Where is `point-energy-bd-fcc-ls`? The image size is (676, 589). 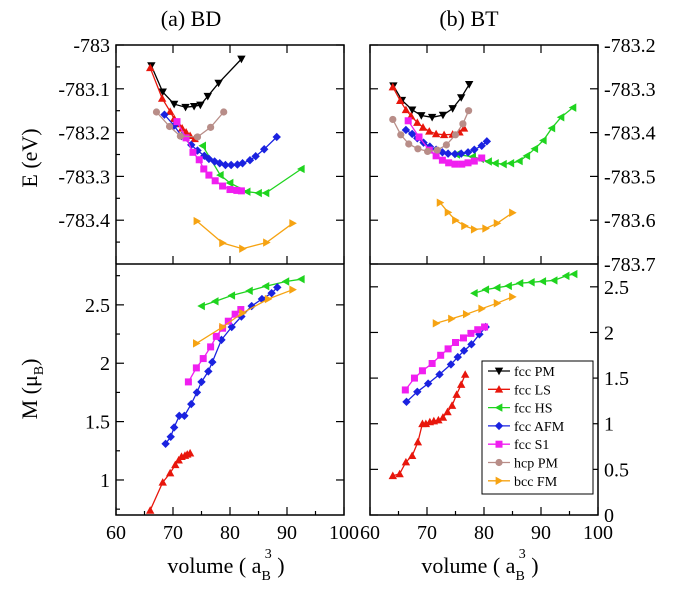
point-energy-bd-fcc-ls is located at coordinates (162, 98).